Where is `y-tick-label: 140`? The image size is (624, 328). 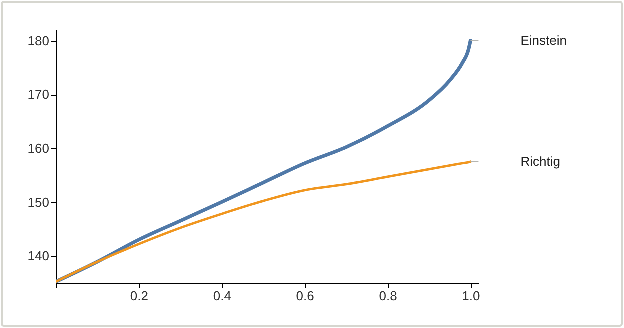 y-tick-label: 140 is located at coordinates (39, 256).